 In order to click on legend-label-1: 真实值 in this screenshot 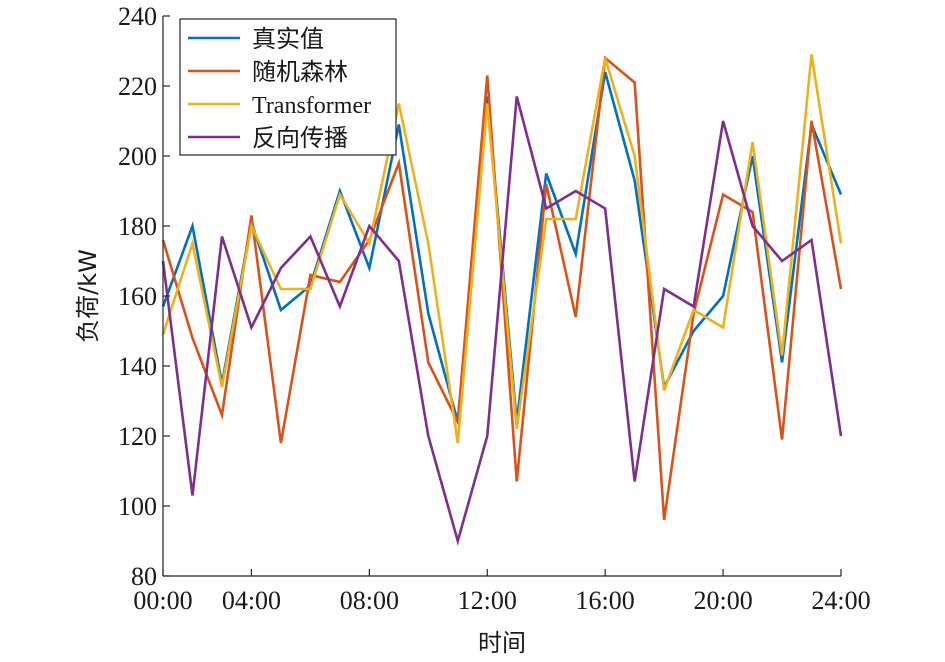, I will do `click(288, 39)`.